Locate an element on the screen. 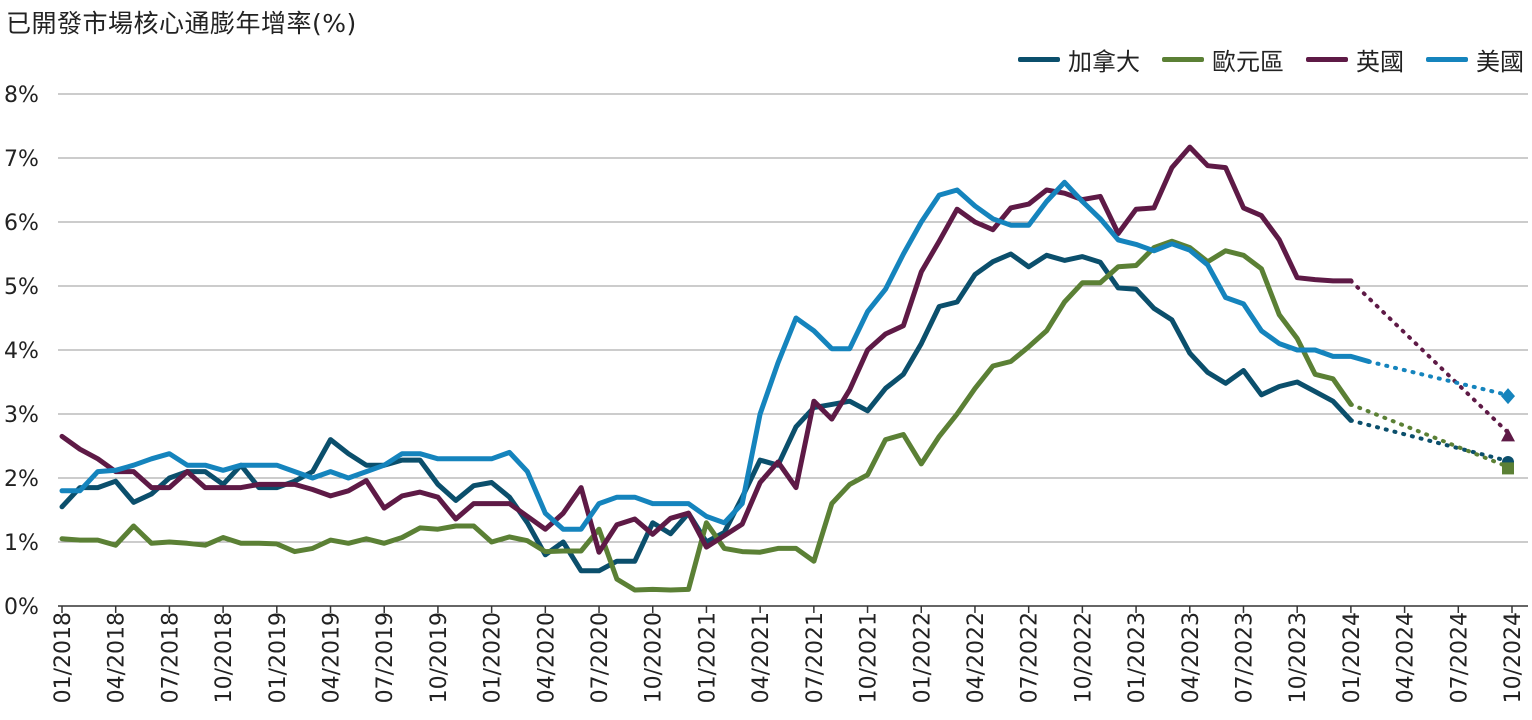  y-tick-label: 3% is located at coordinates (21, 415).